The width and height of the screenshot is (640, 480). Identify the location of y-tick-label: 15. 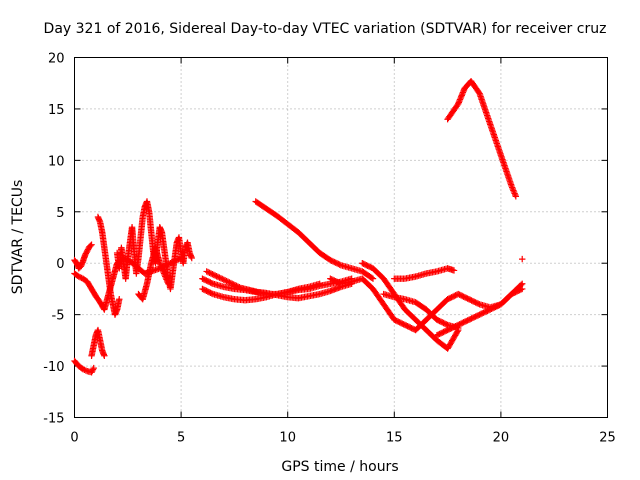
(56, 110).